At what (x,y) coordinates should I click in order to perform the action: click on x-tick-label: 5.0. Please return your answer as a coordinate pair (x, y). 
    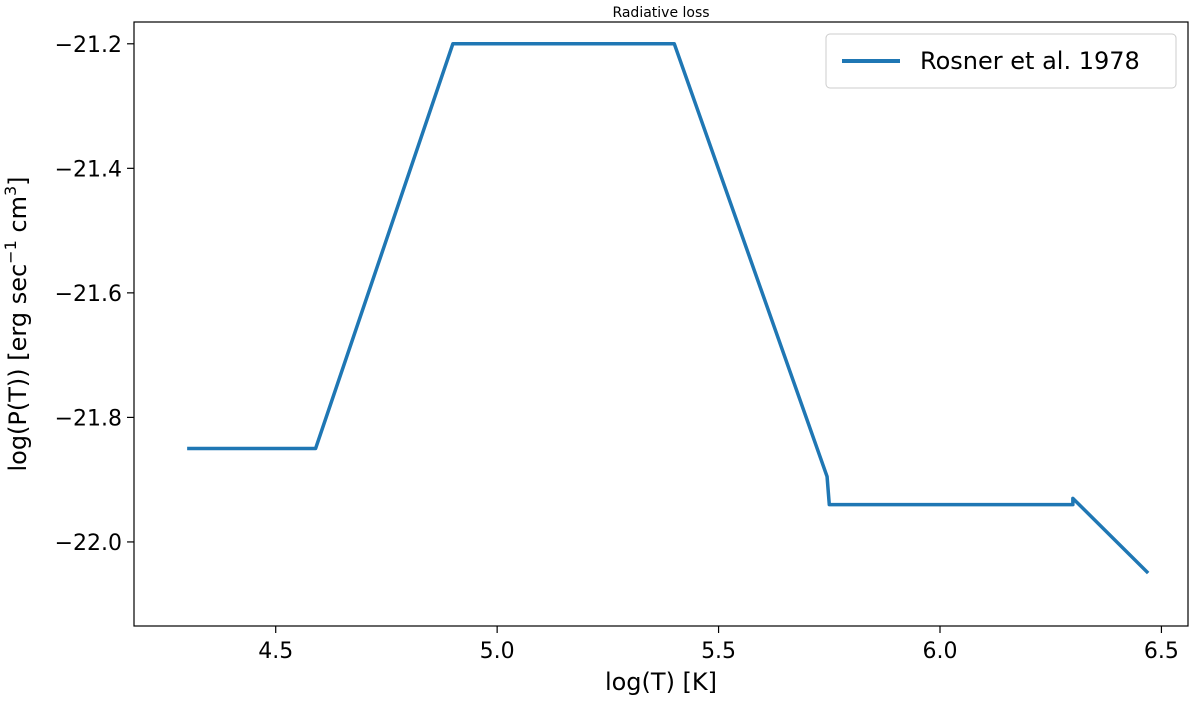
    Looking at the image, I should click on (497, 651).